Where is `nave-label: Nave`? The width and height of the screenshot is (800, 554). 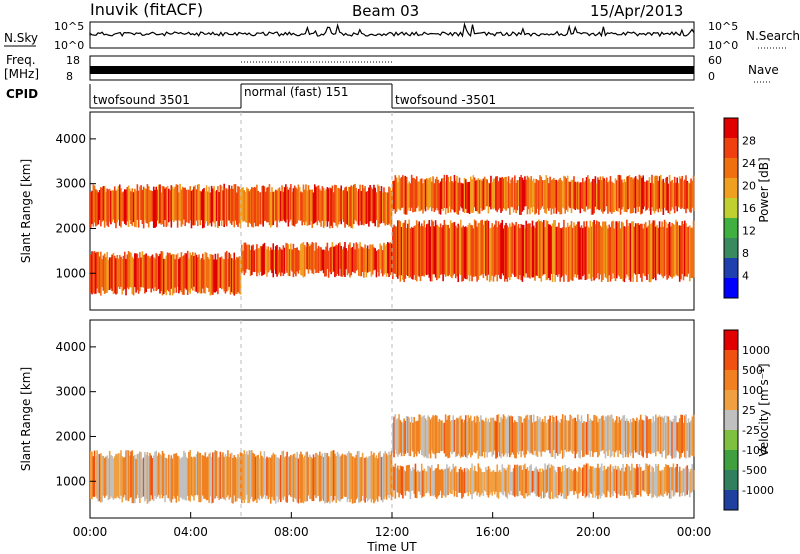 nave-label: Nave is located at coordinates (763, 70).